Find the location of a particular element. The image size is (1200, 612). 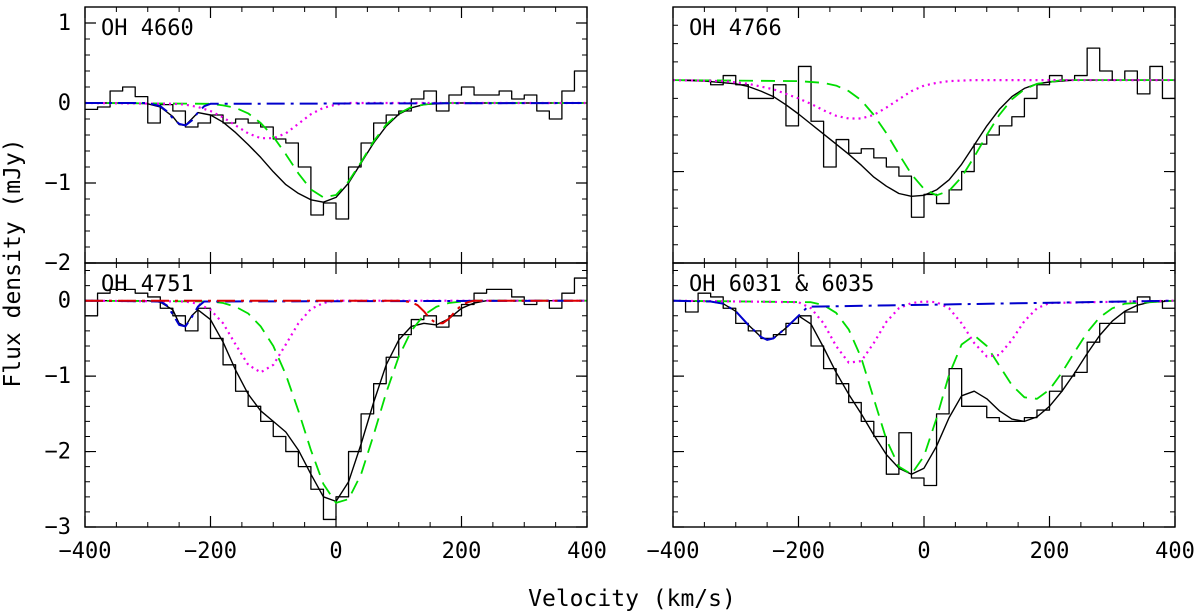

y-tick-label: 1 is located at coordinates (64, 23).